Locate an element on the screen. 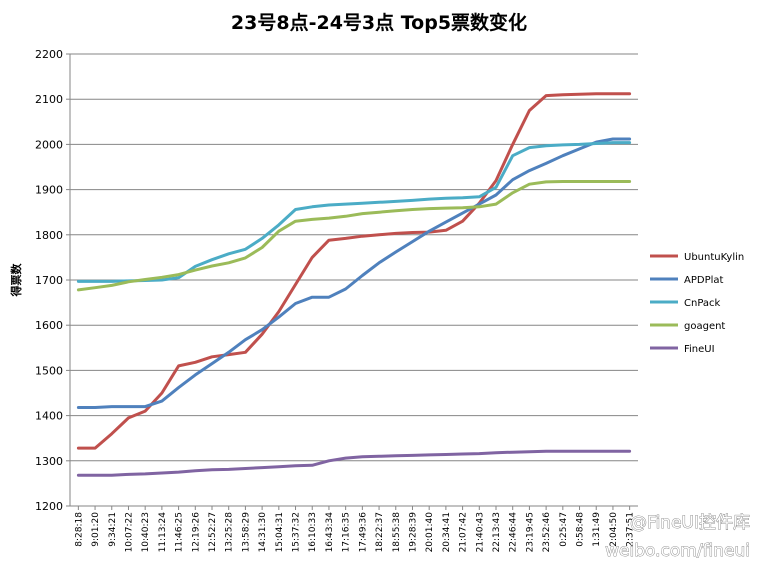  x-tick-label: 0:25:47 is located at coordinates (564, 529).